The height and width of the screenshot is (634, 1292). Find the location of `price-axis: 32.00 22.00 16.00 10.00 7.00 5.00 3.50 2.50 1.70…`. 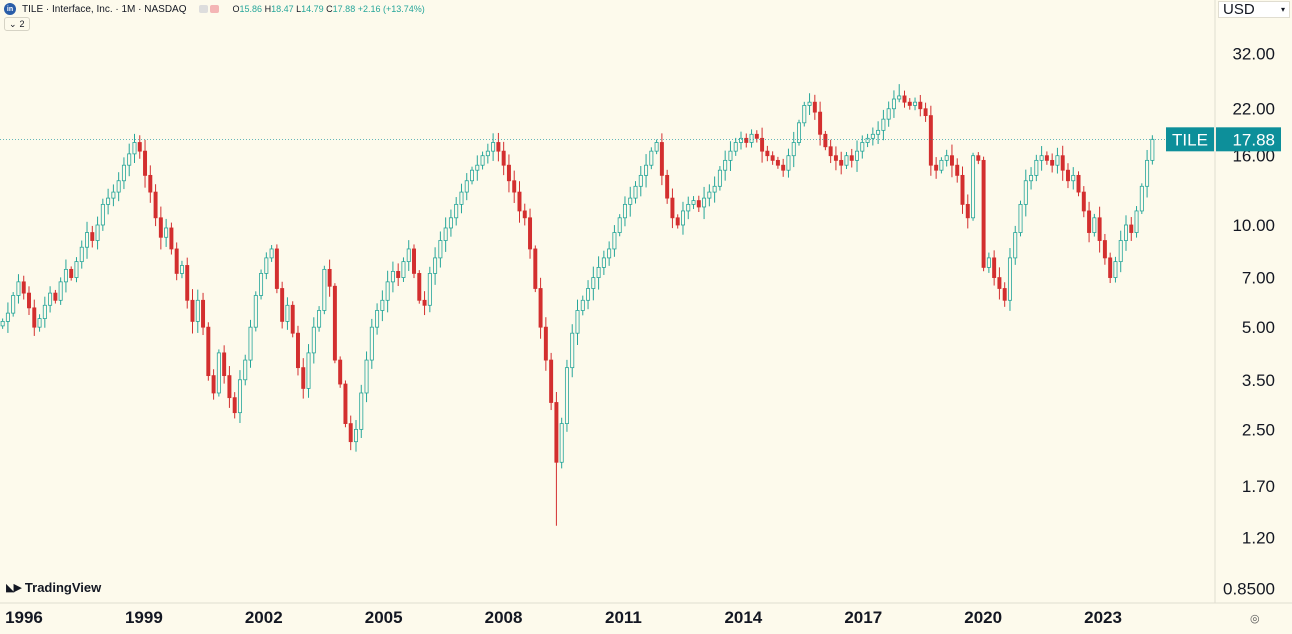

price-axis: 32.00 22.00 16.00 10.00 7.00 5.00 3.50 2.50 1.70… is located at coordinates (1249, 322).